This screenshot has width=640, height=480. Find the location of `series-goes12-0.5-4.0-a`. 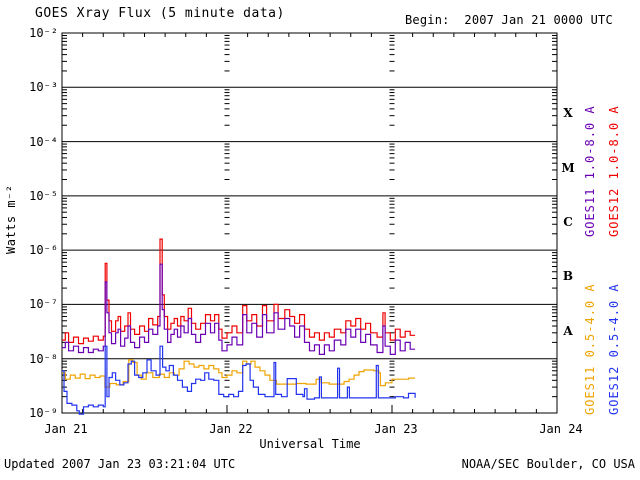

series-goes12-0.5-4.0-a is located at coordinates (239, 380).